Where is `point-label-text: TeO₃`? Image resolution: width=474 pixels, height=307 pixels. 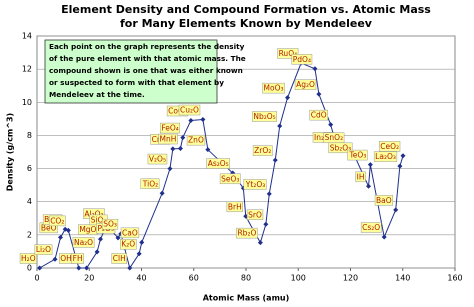 point-label-text: TeO₃ is located at coordinates (358, 155).